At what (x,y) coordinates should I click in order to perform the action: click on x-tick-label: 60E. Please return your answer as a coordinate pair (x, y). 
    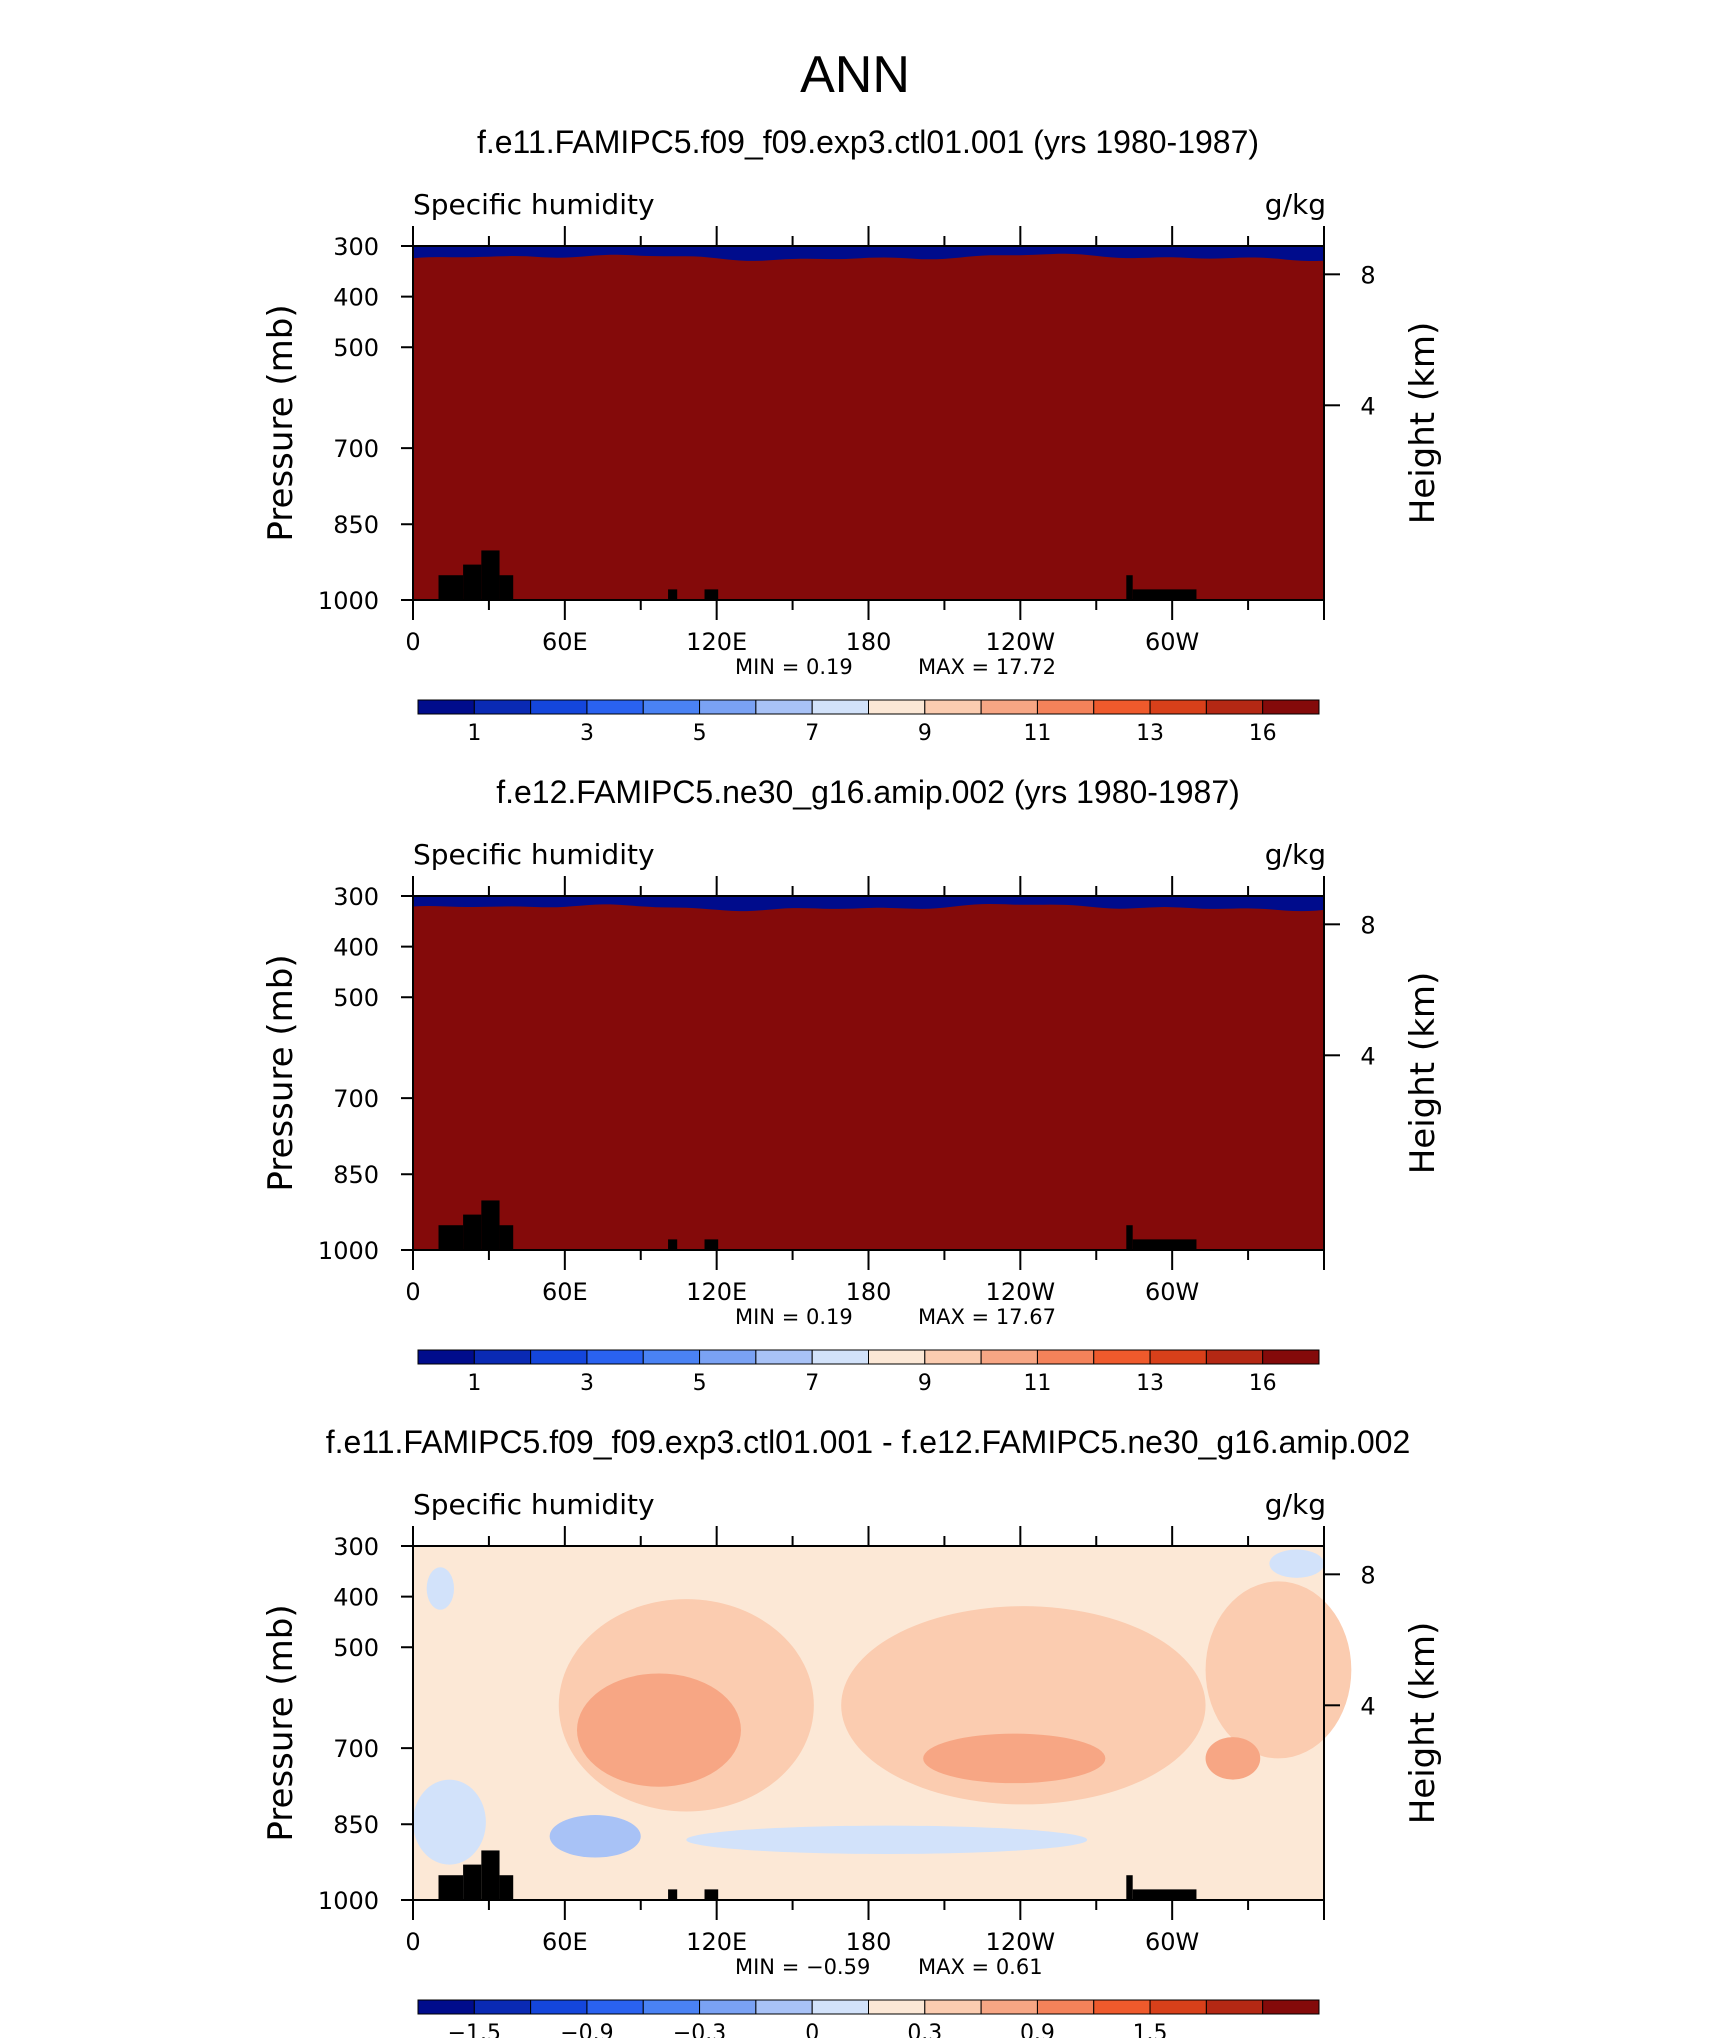
    Looking at the image, I should click on (565, 1292).